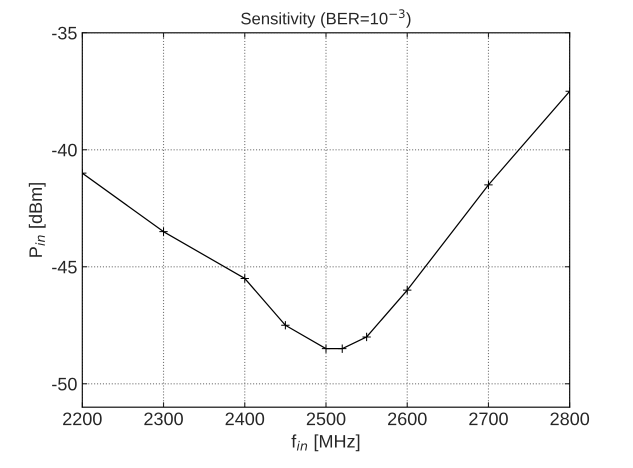  Describe the element at coordinates (570, 419) in the screenshot. I see `x-tick-label: 2800` at that location.